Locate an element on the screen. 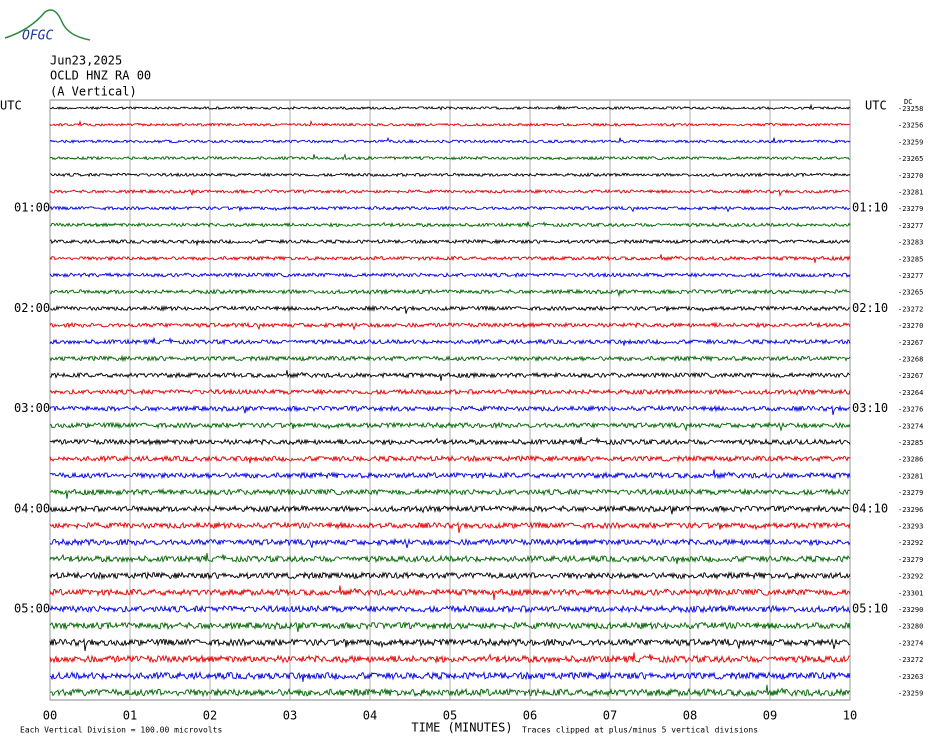  left-hour-label: 01:00 is located at coordinates (32, 208).